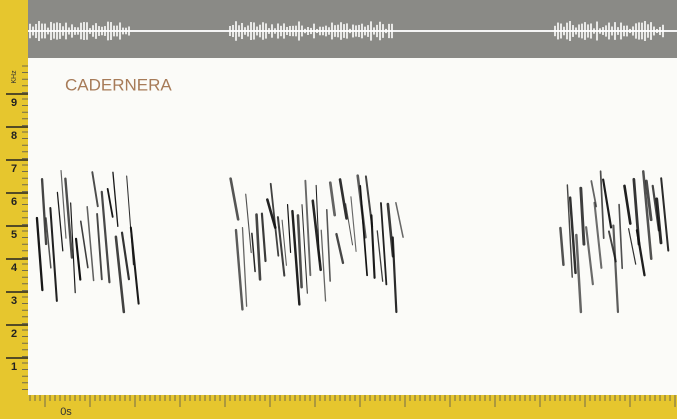 The width and height of the screenshot is (677, 419). Describe the element at coordinates (14, 334) in the screenshot. I see `frequency-tick-label: 2` at that location.